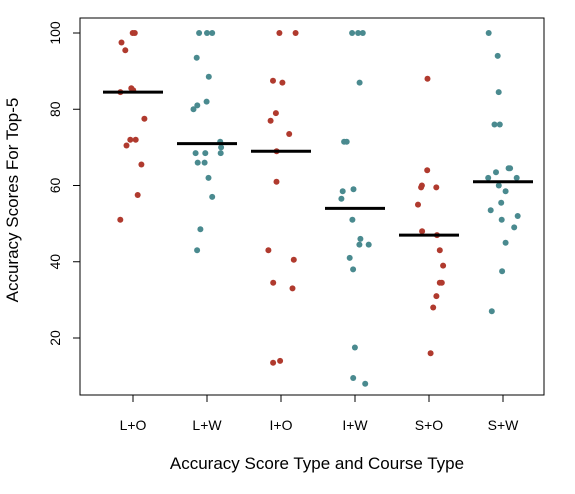 The image size is (575, 494). I want to click on x-tick-label: L+W, so click(207, 425).